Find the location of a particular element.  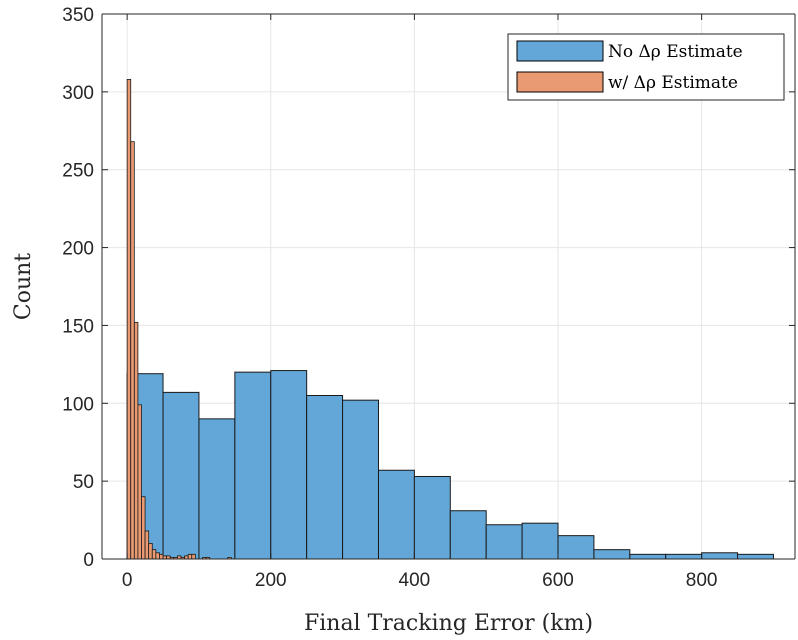

y-tick-label: 350 is located at coordinates (78, 15).